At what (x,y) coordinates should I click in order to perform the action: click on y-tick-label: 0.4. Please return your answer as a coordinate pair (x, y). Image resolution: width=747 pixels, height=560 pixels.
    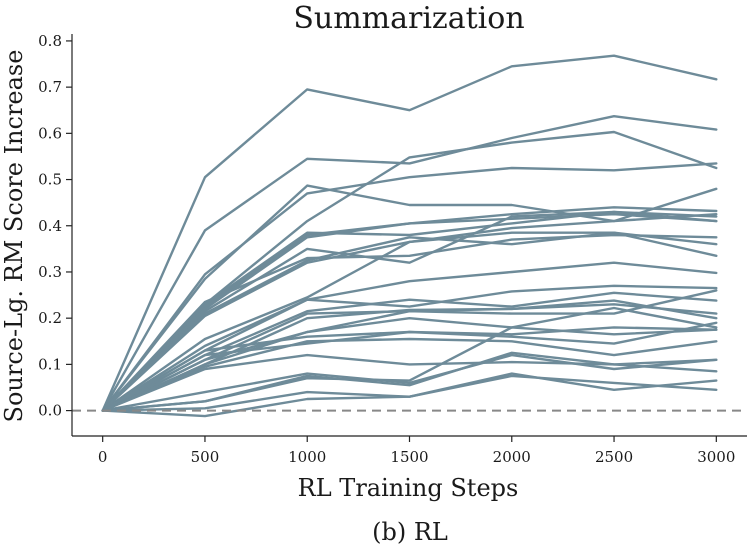
    Looking at the image, I should click on (50, 226).